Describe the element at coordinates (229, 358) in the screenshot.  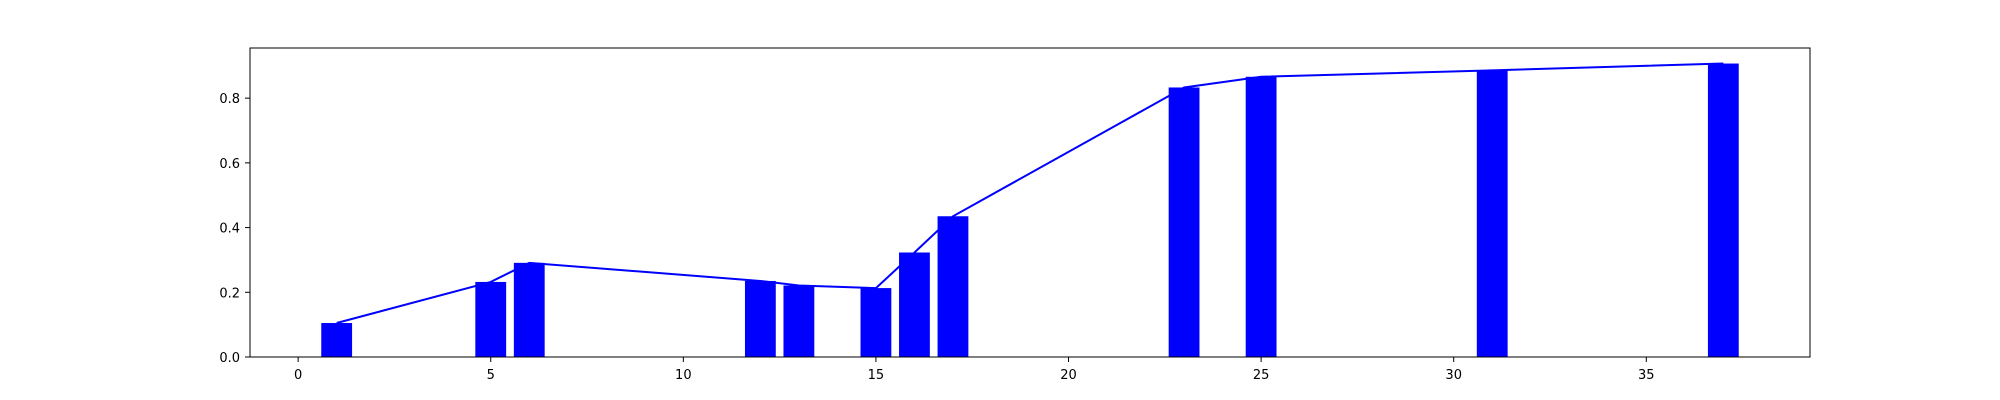
I see `y-tick-label: 0.0` at that location.